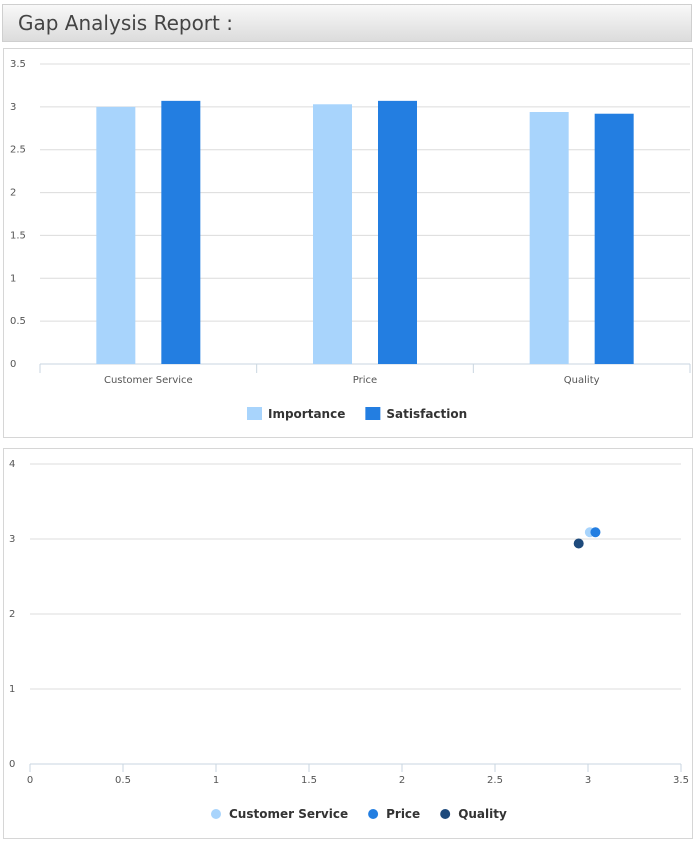  I want to click on report-header: Gap Analysis Report :, so click(347, 23).